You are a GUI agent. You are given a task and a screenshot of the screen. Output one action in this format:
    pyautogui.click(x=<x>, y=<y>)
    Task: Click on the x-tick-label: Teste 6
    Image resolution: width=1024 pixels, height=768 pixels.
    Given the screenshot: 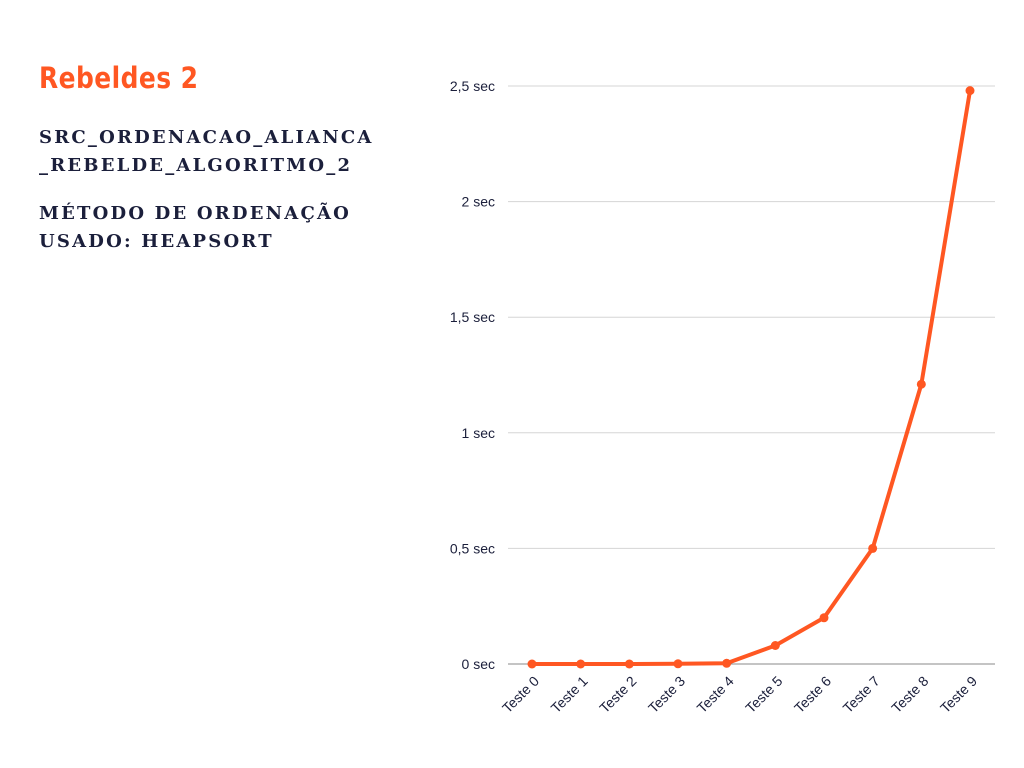 What is the action you would take?
    pyautogui.click(x=812, y=694)
    